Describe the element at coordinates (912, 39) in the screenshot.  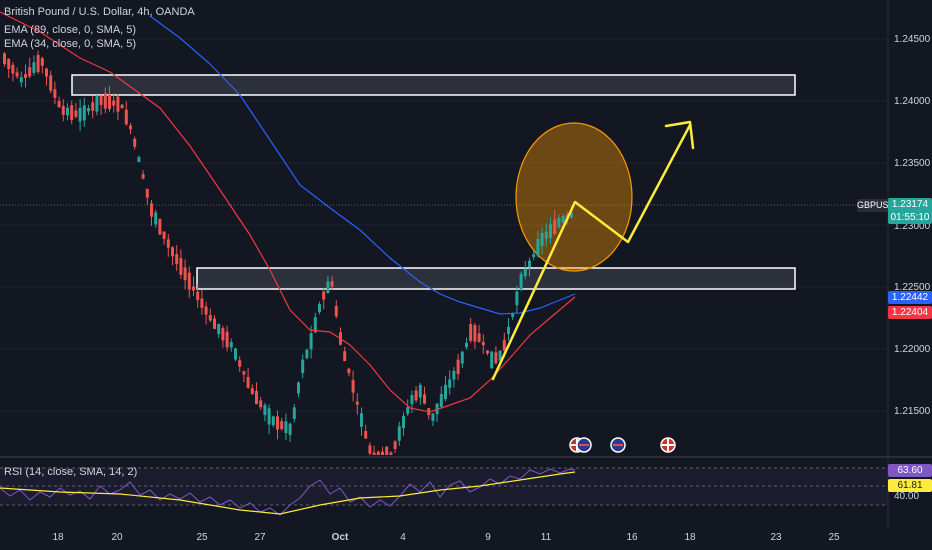
I see `price-tick: 1.24500` at that location.